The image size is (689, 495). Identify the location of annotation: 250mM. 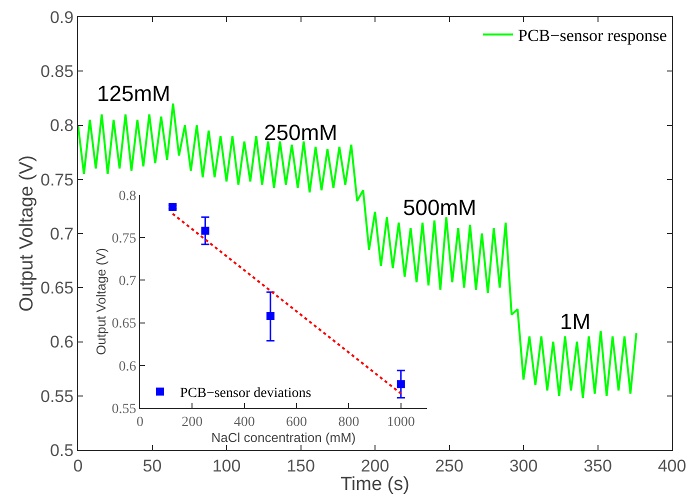
(301, 132).